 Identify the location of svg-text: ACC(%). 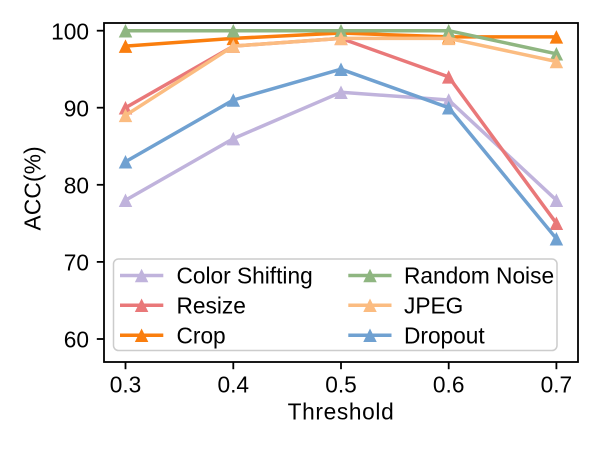
(33, 188).